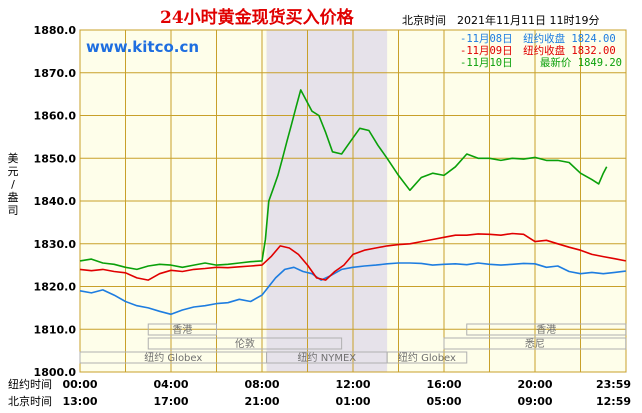  Describe the element at coordinates (613, 384) in the screenshot. I see `x-tick-label: 23:59` at that location.